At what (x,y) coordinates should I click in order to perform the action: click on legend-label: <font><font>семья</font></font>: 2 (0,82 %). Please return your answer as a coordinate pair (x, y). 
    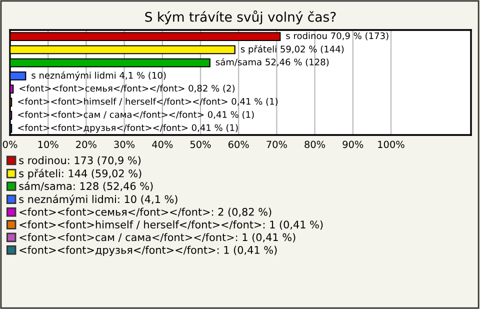
    Looking at the image, I should click on (146, 213).